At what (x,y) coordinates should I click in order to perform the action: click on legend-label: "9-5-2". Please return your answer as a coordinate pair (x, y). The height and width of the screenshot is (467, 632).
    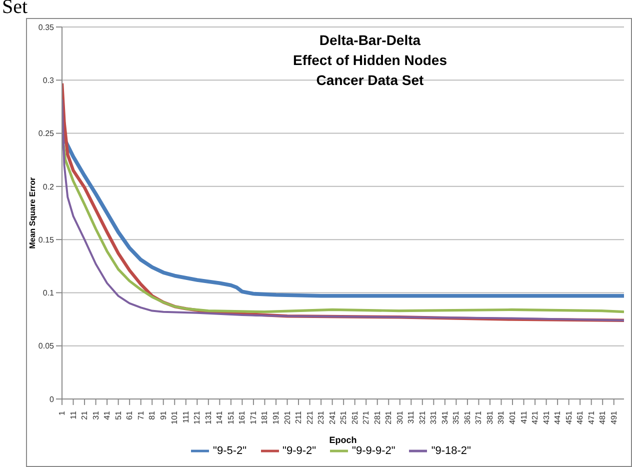
    Looking at the image, I should click on (230, 451).